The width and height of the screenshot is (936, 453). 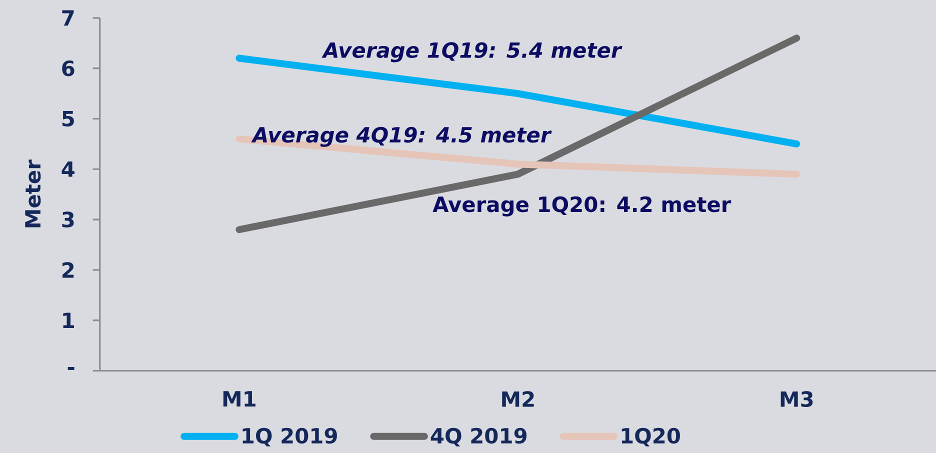 What do you see at coordinates (68, 219) in the screenshot?
I see `y-tick-label: 3` at bounding box center [68, 219].